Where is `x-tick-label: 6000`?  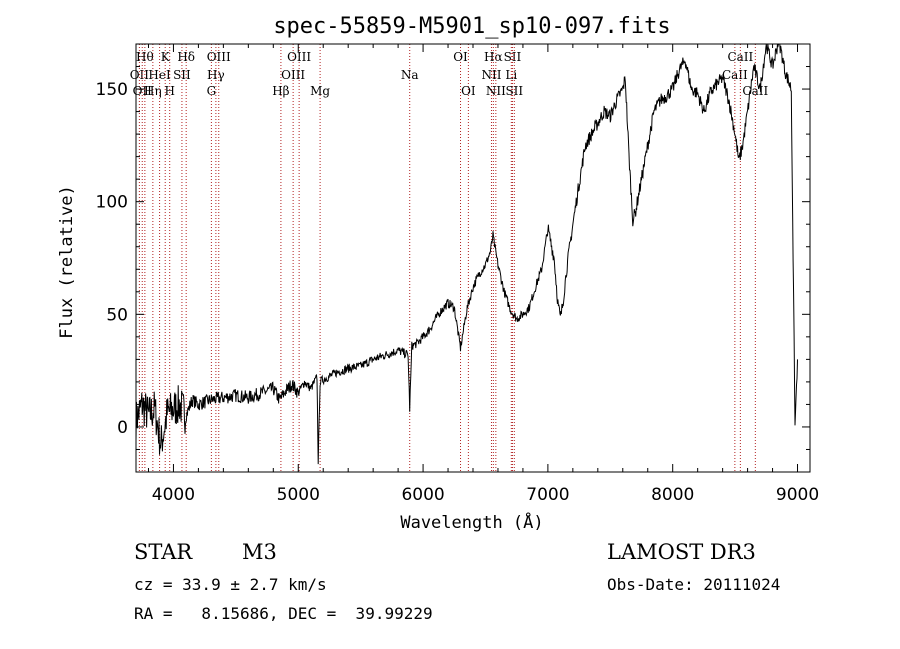 x-tick-label: 6000 is located at coordinates (422, 495).